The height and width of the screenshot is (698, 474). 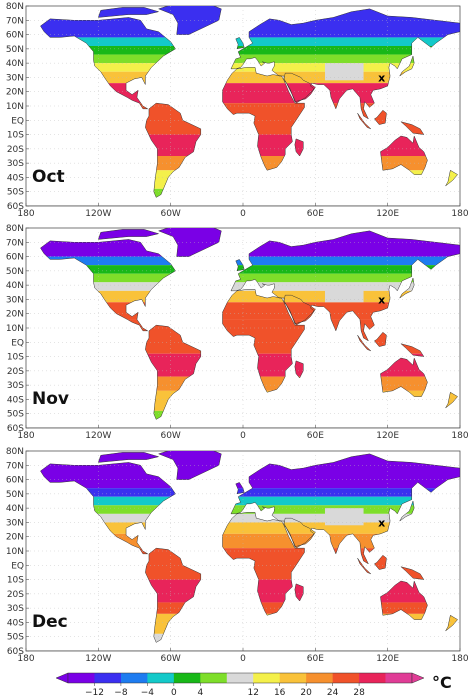 What do you see at coordinates (280, 693) in the screenshot?
I see `colorbar-tick-label: 16` at bounding box center [280, 693].